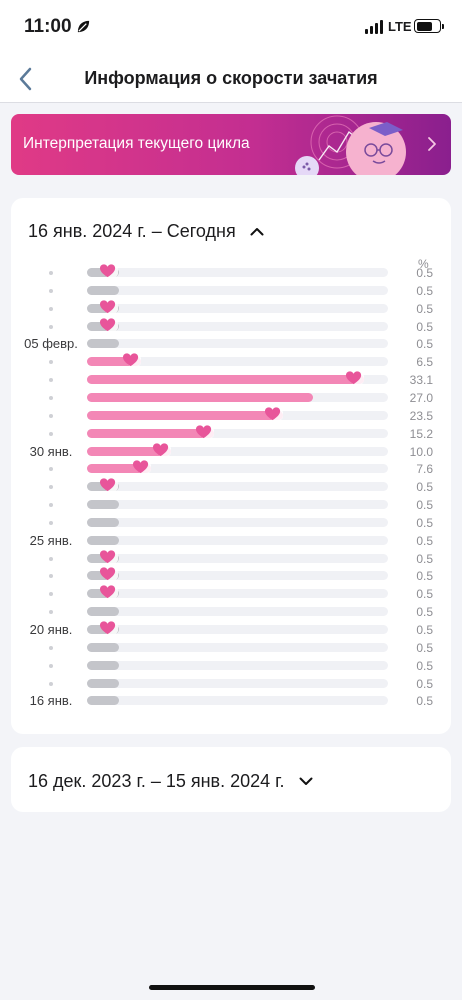  What do you see at coordinates (83, 26) in the screenshot?
I see `leaf-icon` at bounding box center [83, 26].